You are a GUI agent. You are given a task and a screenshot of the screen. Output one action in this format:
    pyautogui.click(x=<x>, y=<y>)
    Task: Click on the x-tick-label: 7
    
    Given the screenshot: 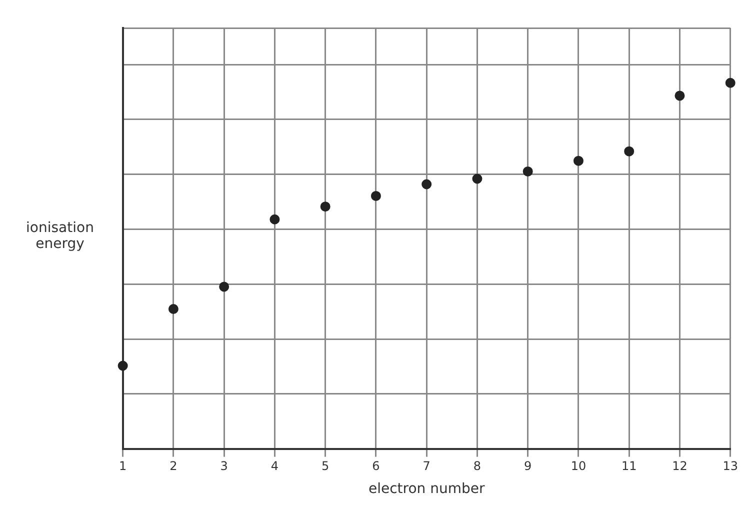 What is the action you would take?
    pyautogui.click(x=426, y=466)
    